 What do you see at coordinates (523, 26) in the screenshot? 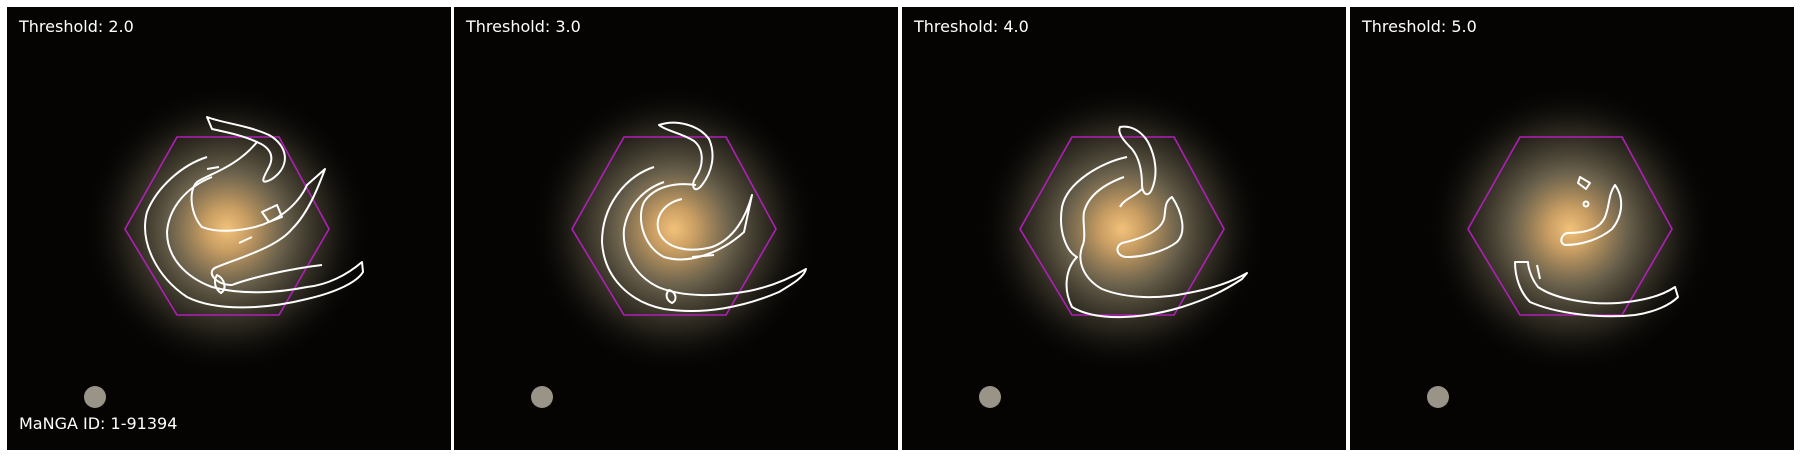
I see `threshold-label-2: Threshold: 3.0` at bounding box center [523, 26].